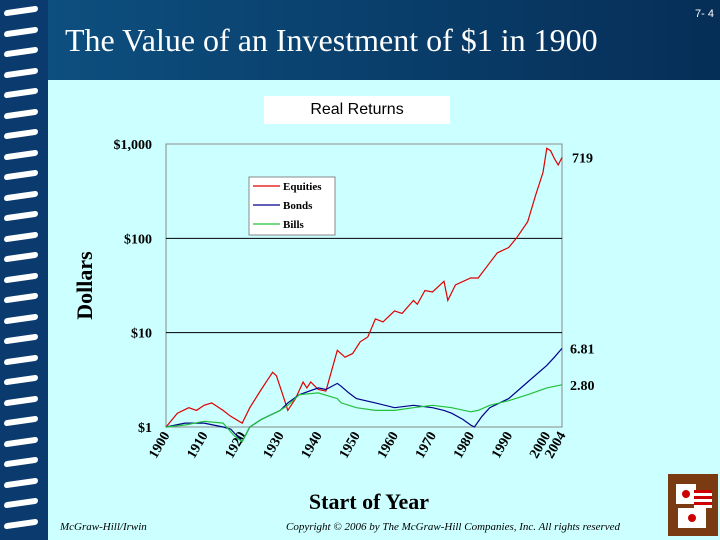 This screenshot has width=720, height=540. Describe the element at coordinates (464, 446) in the screenshot. I see `x-tick-label: 1980` at that location.